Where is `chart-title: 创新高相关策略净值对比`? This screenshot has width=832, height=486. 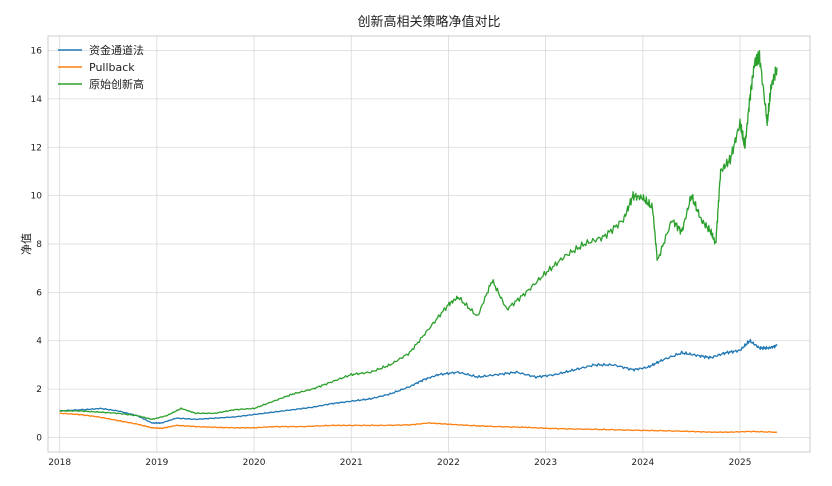 chart-title: 创新高相关策略净值对比 is located at coordinates (428, 22).